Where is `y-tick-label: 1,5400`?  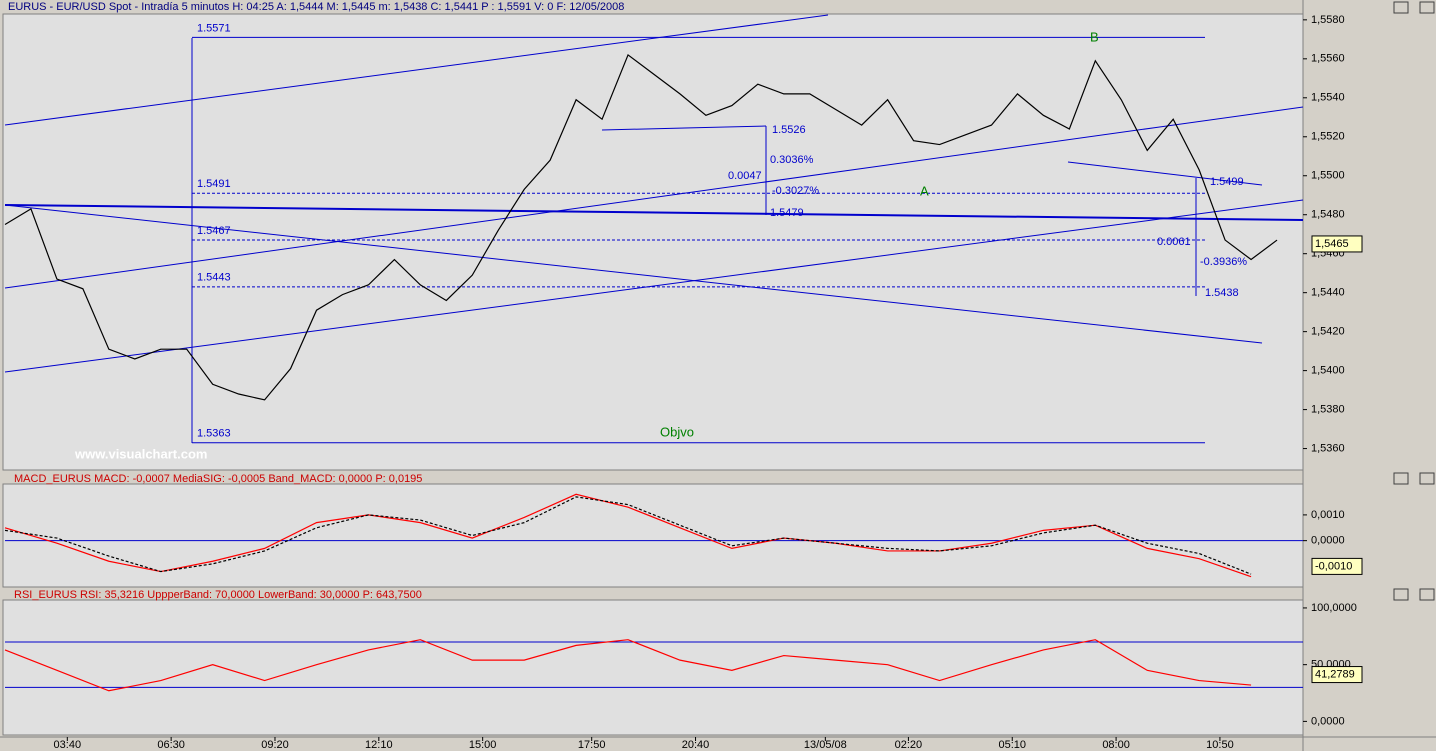 y-tick-label: 1,5400 is located at coordinates (1328, 371).